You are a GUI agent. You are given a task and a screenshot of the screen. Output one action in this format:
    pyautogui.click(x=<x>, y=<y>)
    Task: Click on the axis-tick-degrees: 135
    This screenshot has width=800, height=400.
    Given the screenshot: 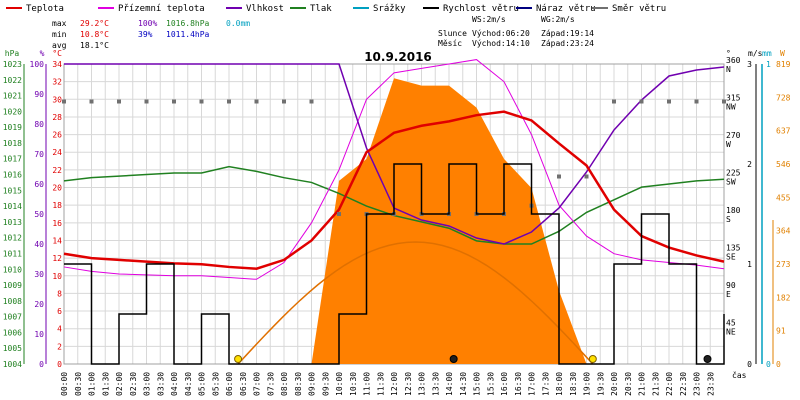 What is the action you would take?
    pyautogui.click(x=733, y=248)
    